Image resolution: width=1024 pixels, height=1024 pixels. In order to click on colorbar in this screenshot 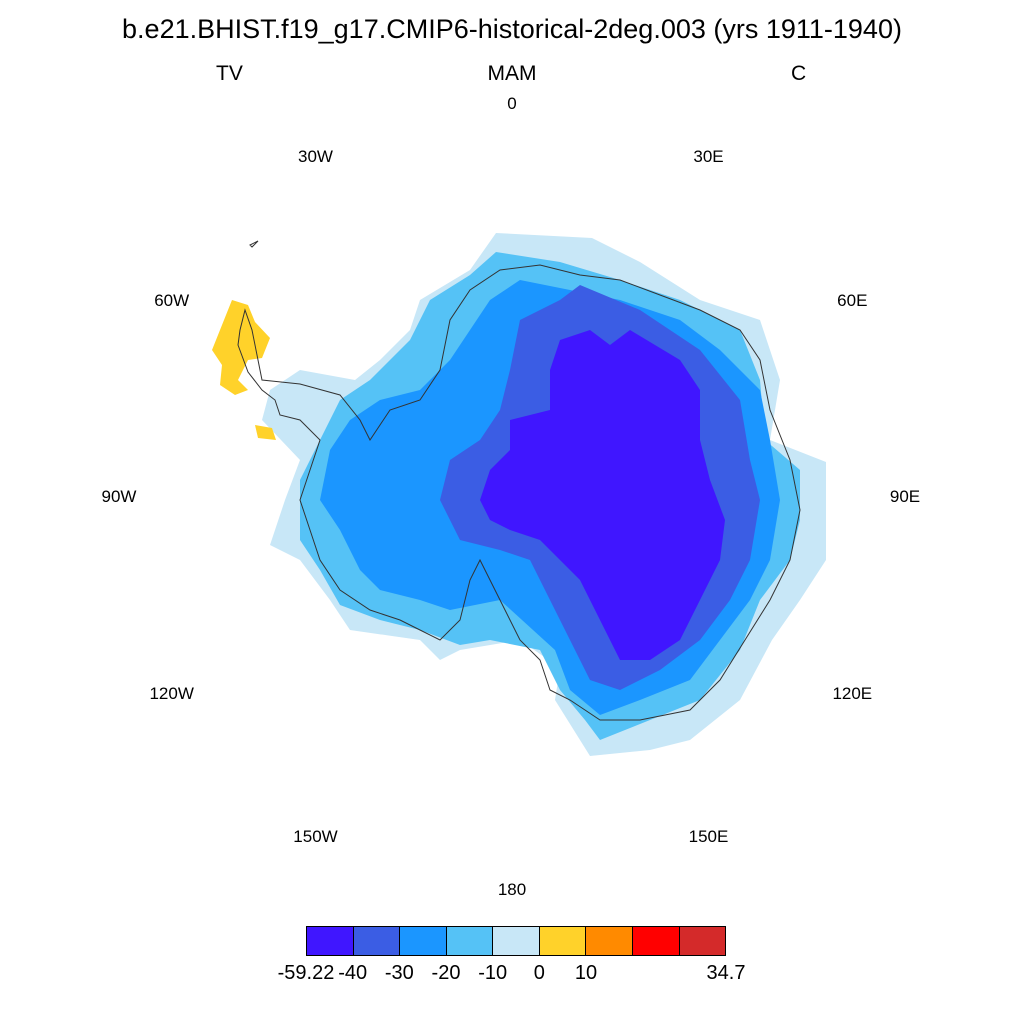, I will do `click(516, 941)`.